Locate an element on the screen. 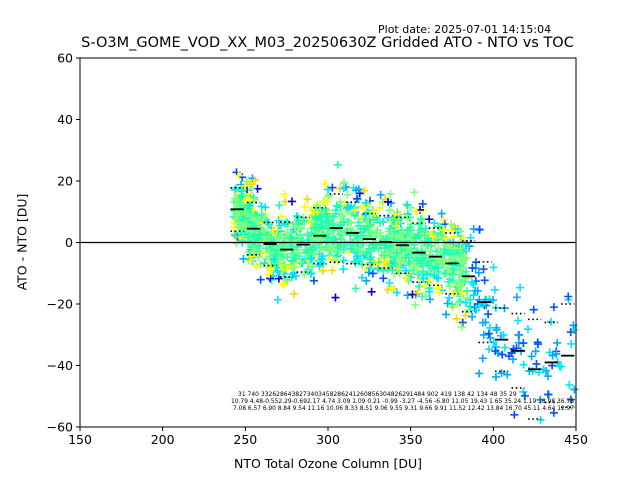 This screenshot has height=480, width=640. plot-date: Plot date: 2025-07-01 14:15:04 is located at coordinates (465, 29).